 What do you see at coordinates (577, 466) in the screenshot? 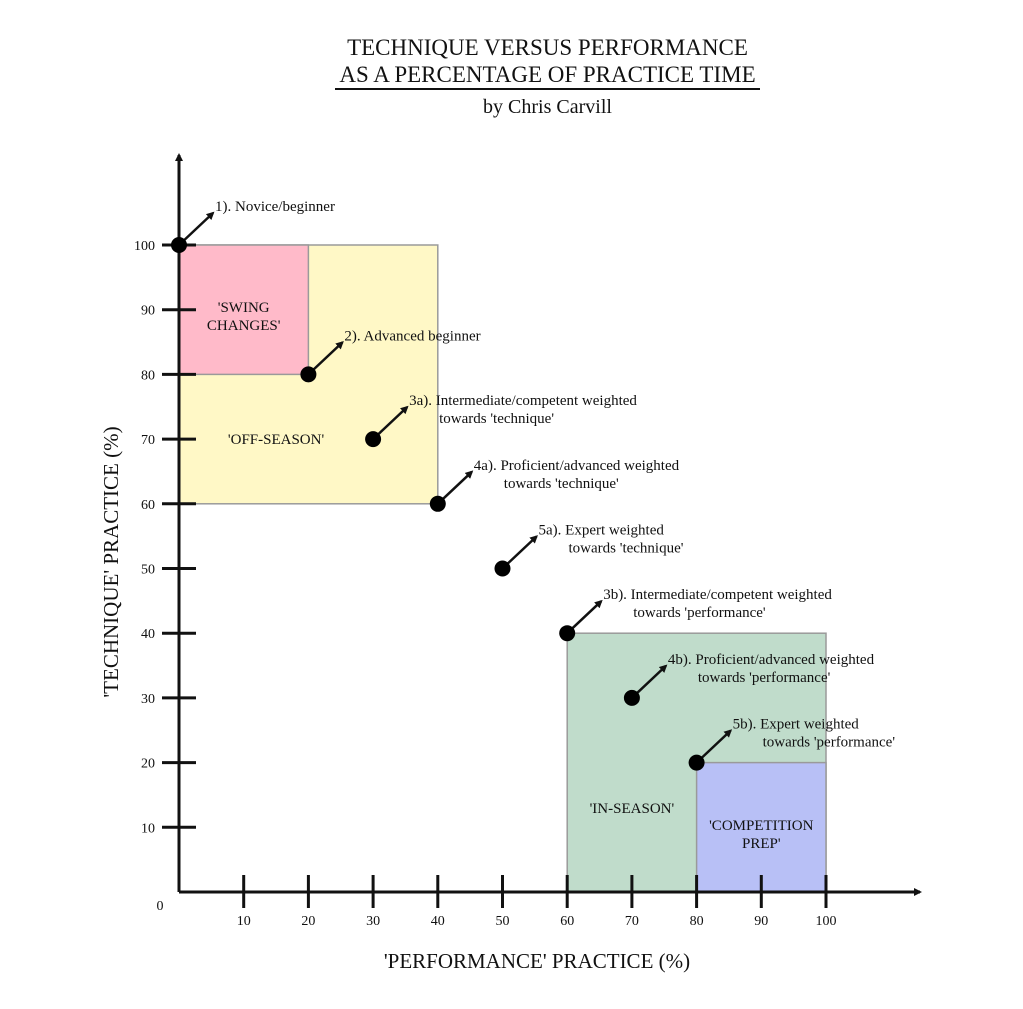
I see `point-label: 4a). Proficient/advanced weighted` at bounding box center [577, 466].